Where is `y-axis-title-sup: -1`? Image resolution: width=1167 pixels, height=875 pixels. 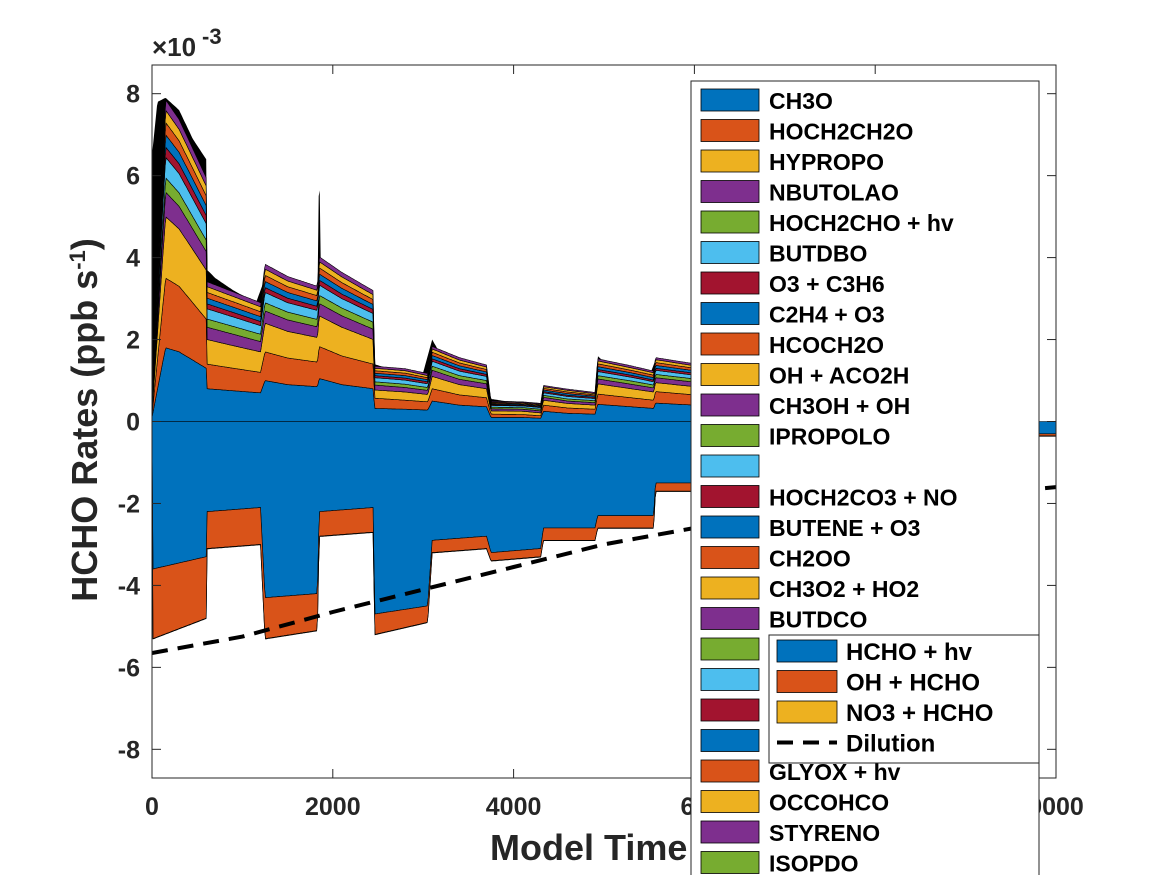 y-axis-title-sup: -1 is located at coordinates (77, 260).